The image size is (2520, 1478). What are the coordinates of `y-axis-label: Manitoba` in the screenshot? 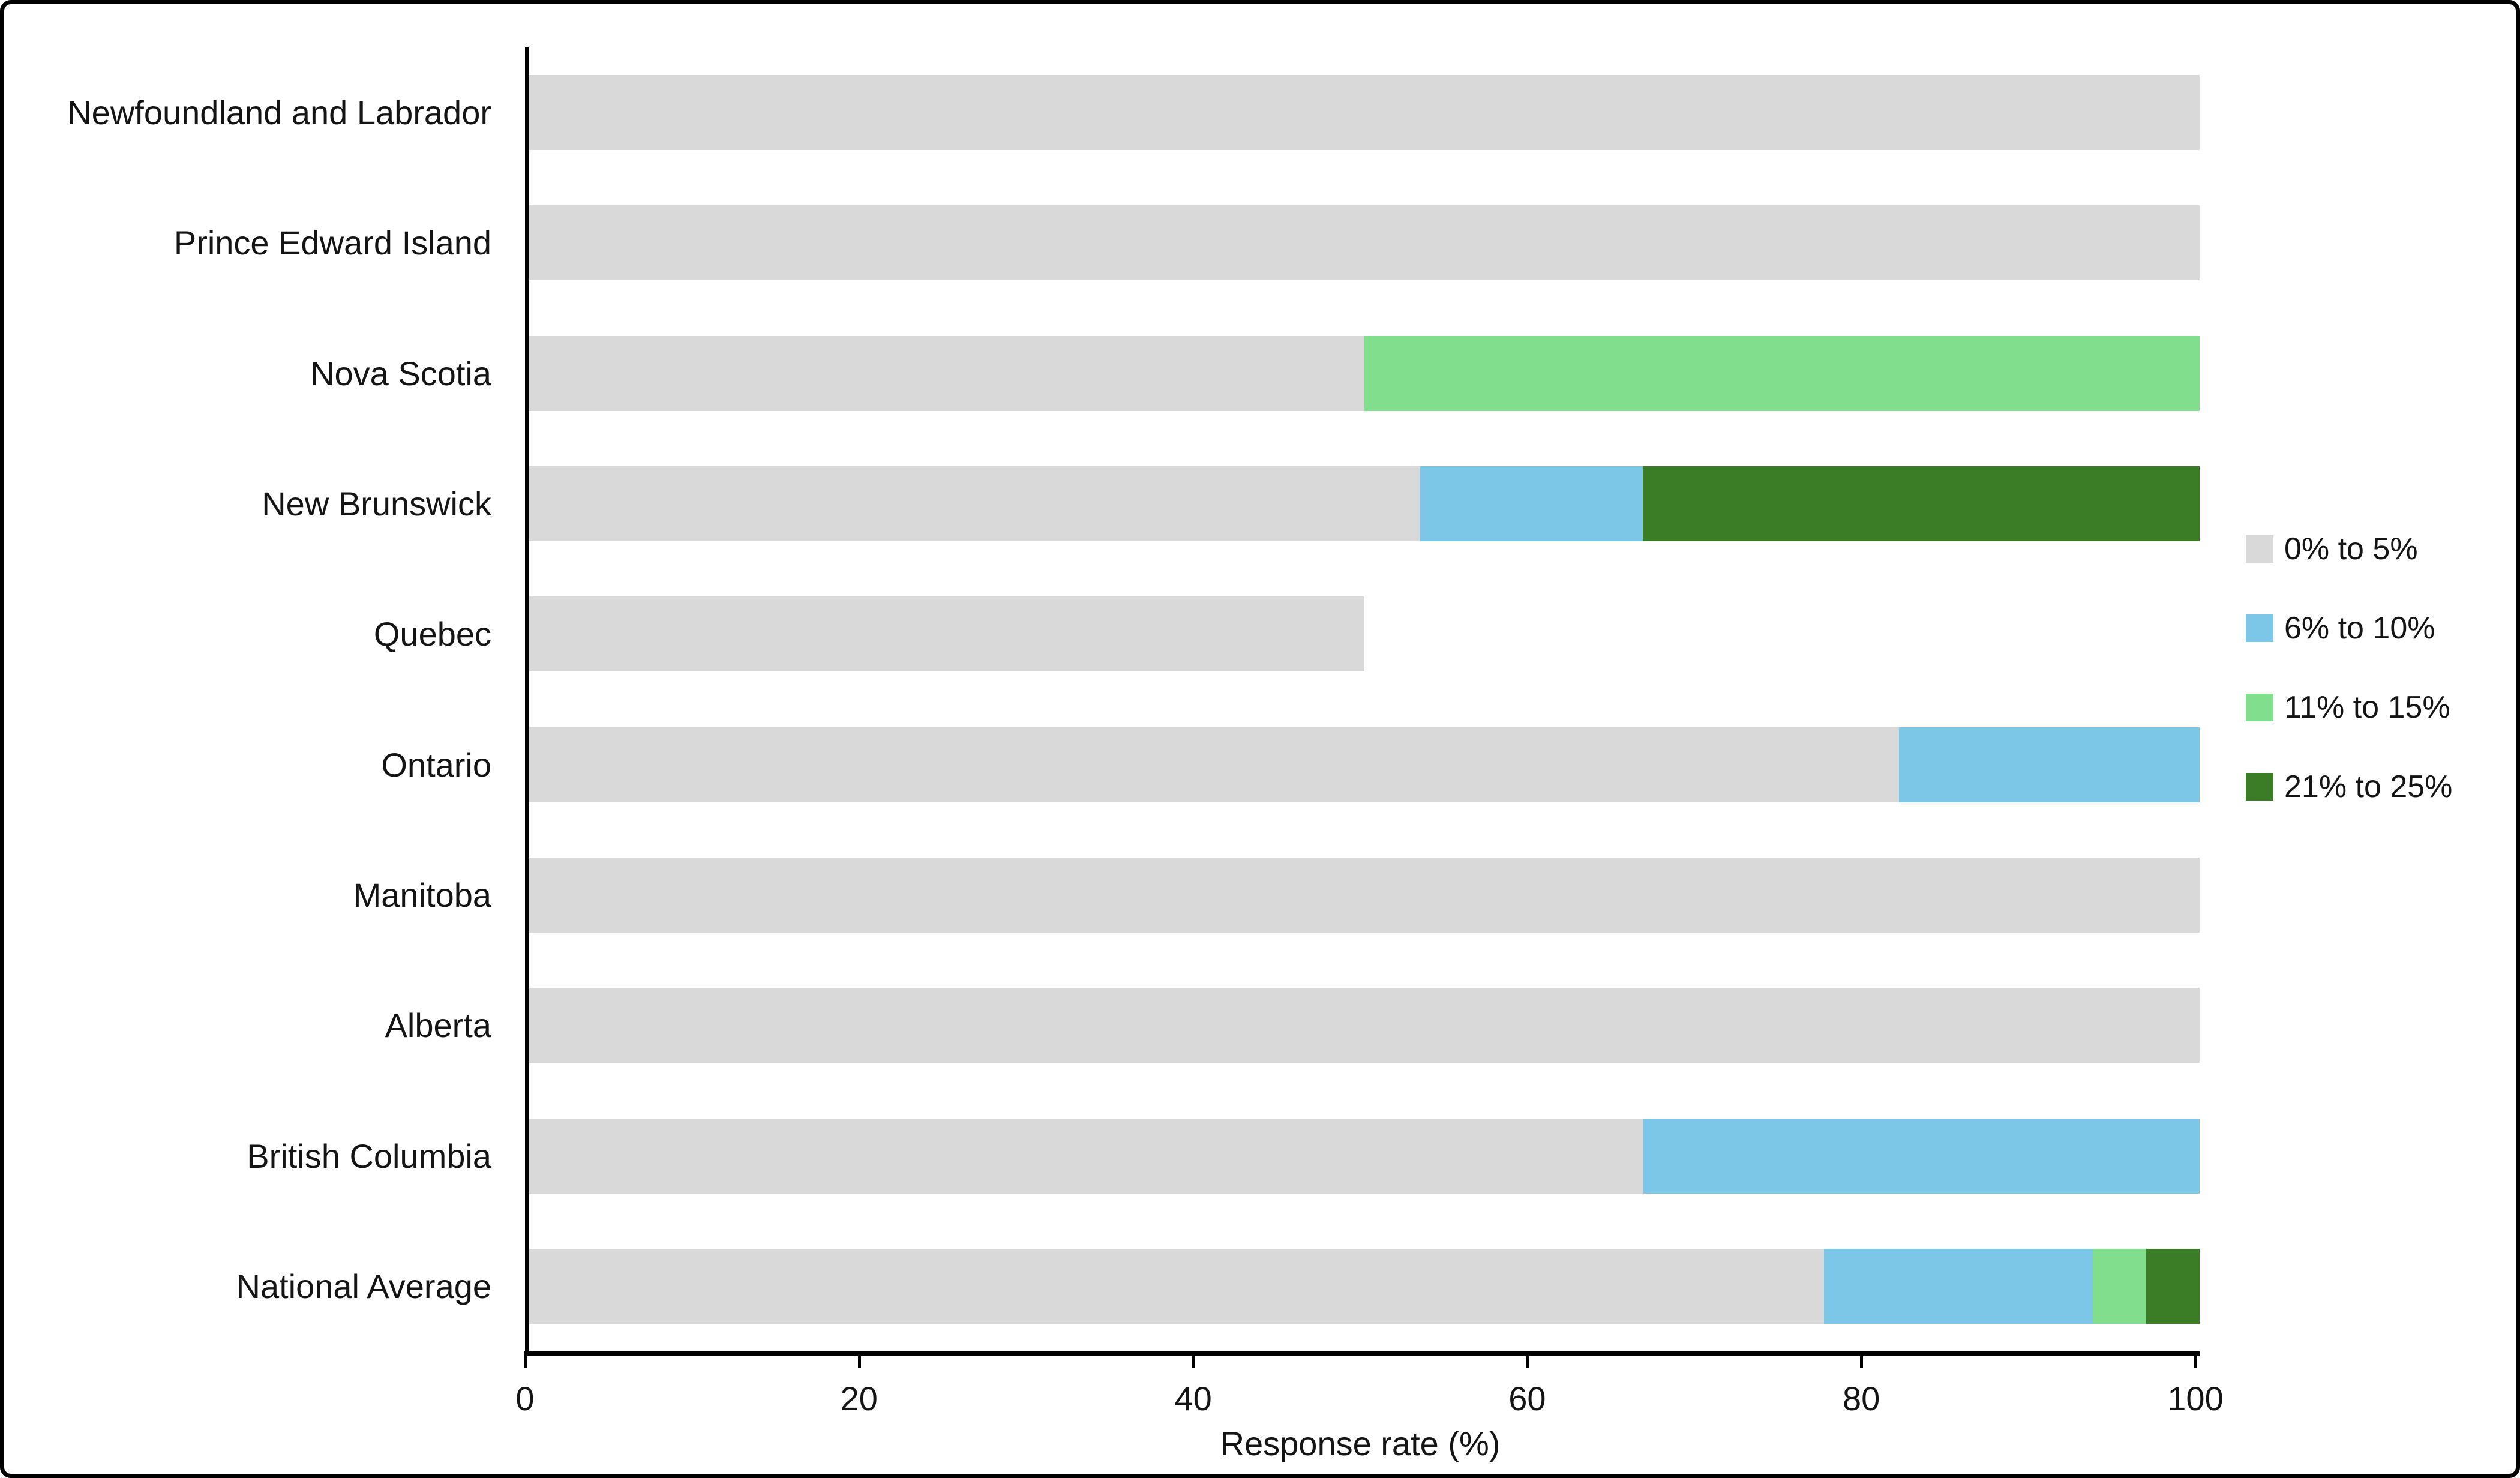 It's located at (422, 895).